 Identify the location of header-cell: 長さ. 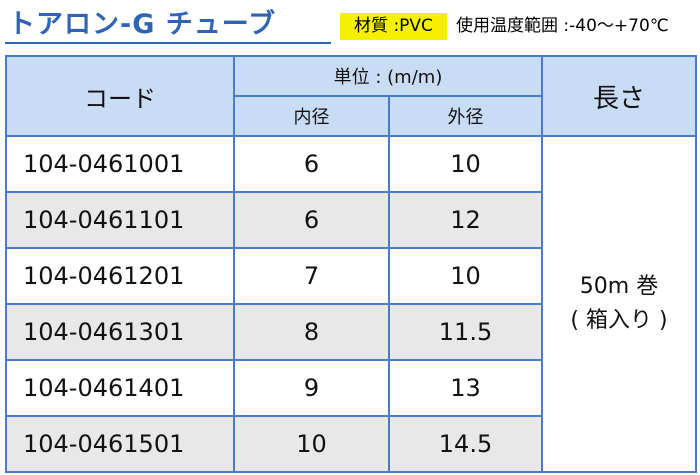
(619, 96).